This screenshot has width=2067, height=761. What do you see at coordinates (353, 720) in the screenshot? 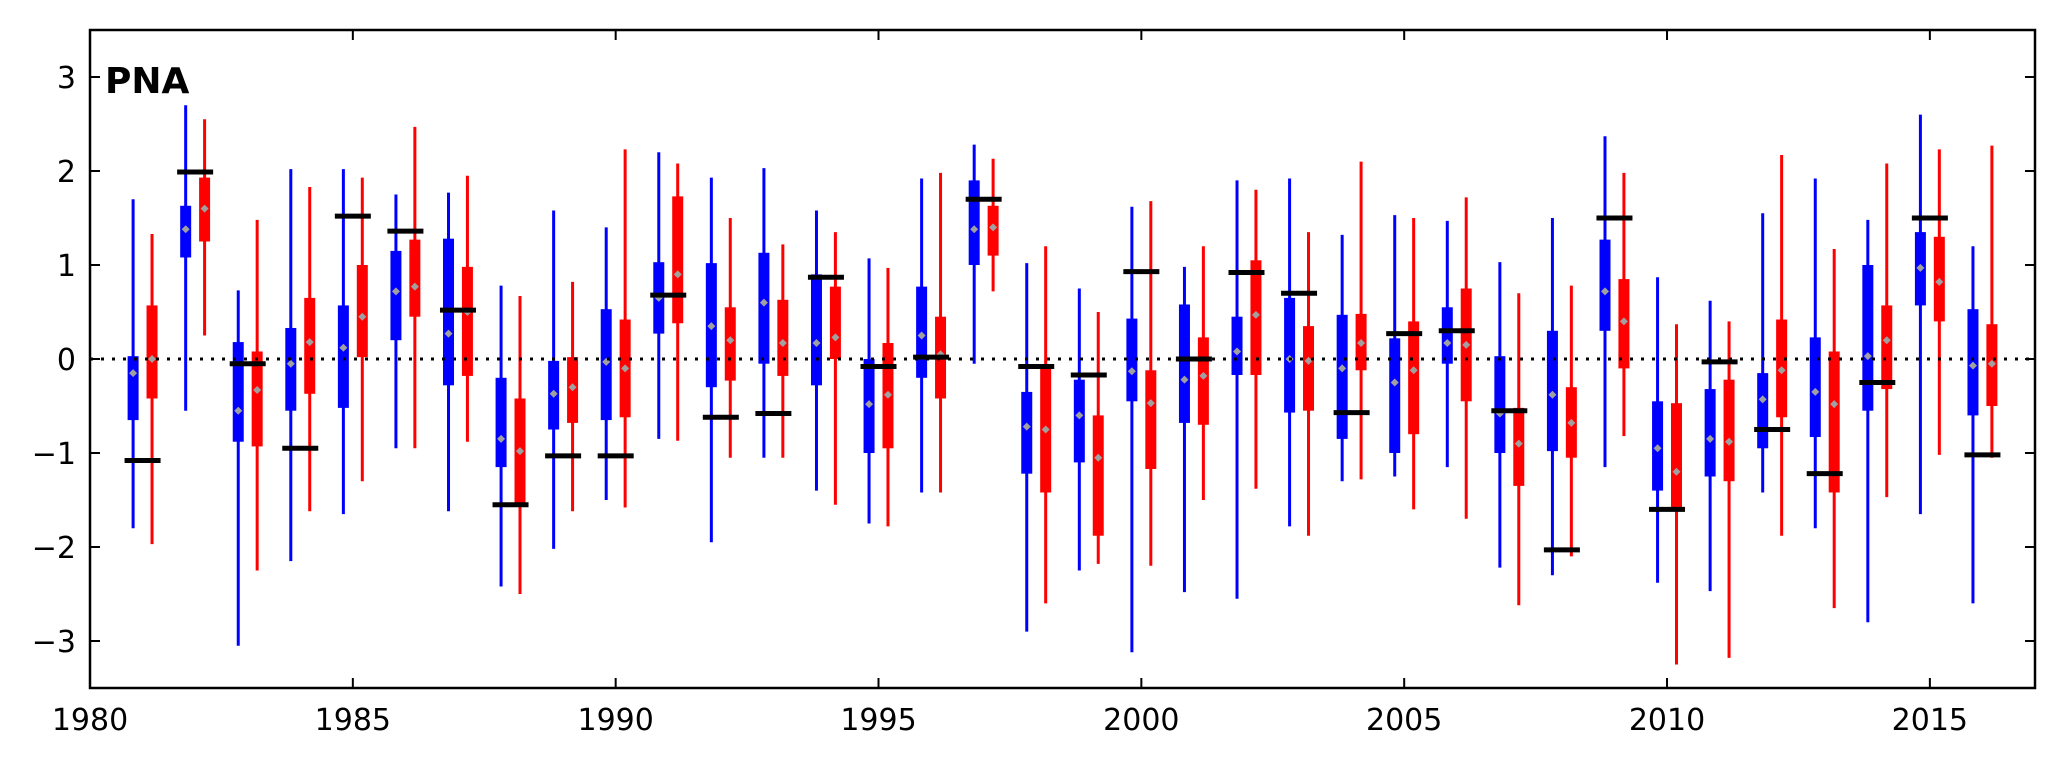
I see `x-tick-label: 1985` at bounding box center [353, 720].